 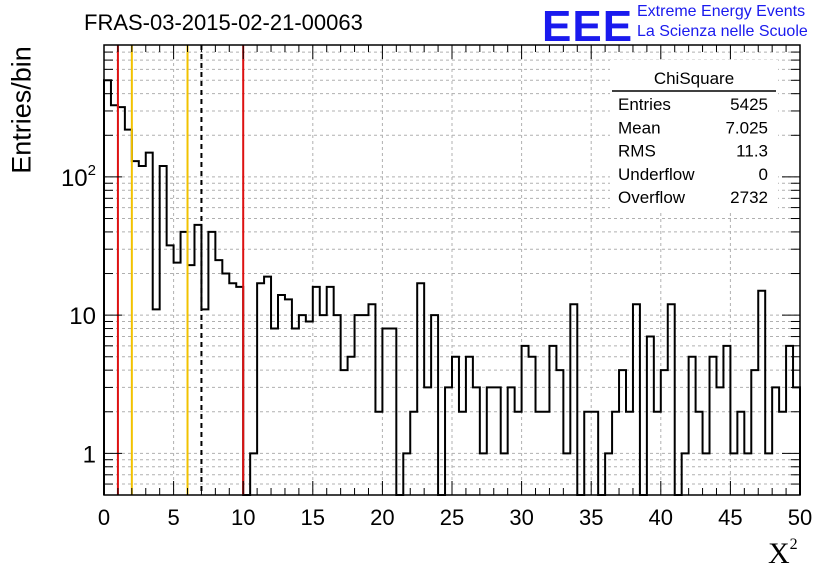 What do you see at coordinates (313, 517) in the screenshot?
I see `x-tick-label: 15` at bounding box center [313, 517].